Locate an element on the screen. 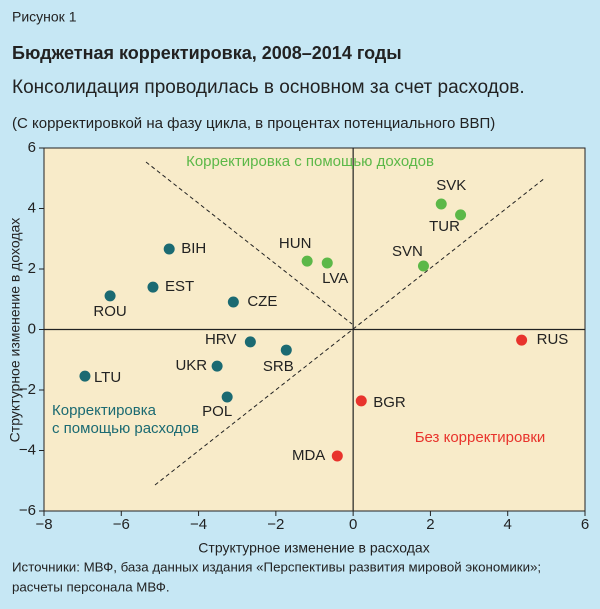 This screenshot has width=600, height=609. y-tick-label: −2 is located at coordinates (27, 389).